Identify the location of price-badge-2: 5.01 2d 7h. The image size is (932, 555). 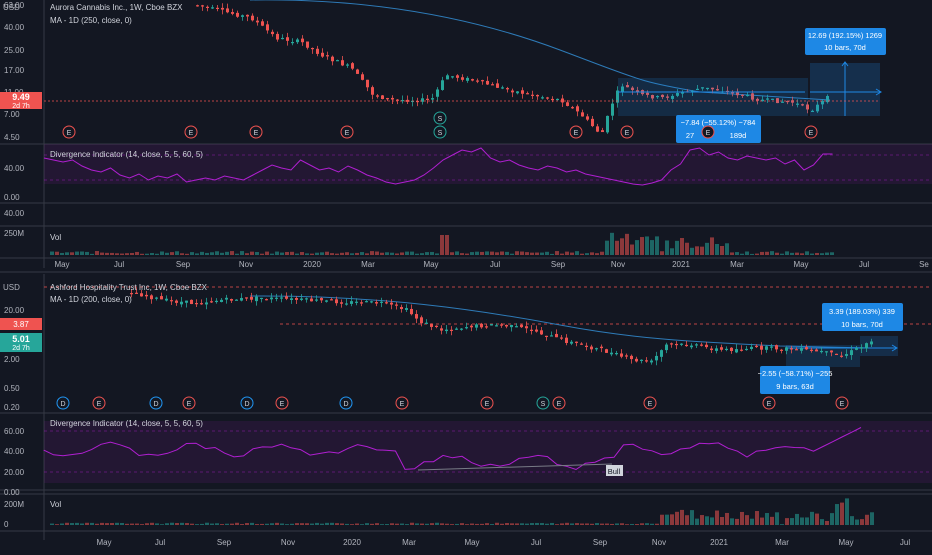
(21, 342).